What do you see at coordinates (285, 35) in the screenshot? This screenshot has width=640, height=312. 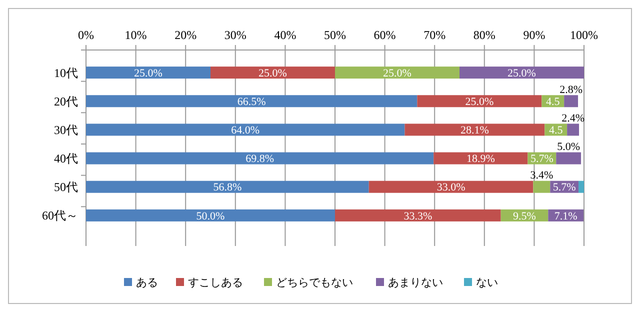 I see `x-tick-label: 40%` at bounding box center [285, 35].